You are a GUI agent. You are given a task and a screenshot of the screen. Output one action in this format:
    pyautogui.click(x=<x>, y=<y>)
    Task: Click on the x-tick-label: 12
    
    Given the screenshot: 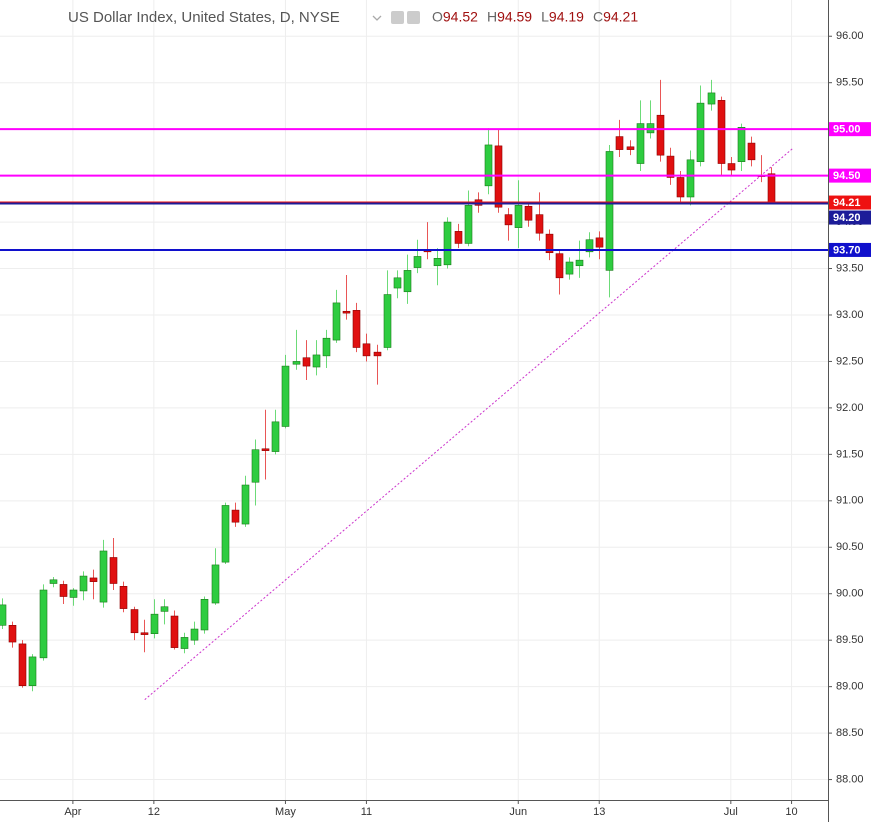 What is the action you would take?
    pyautogui.click(x=154, y=812)
    